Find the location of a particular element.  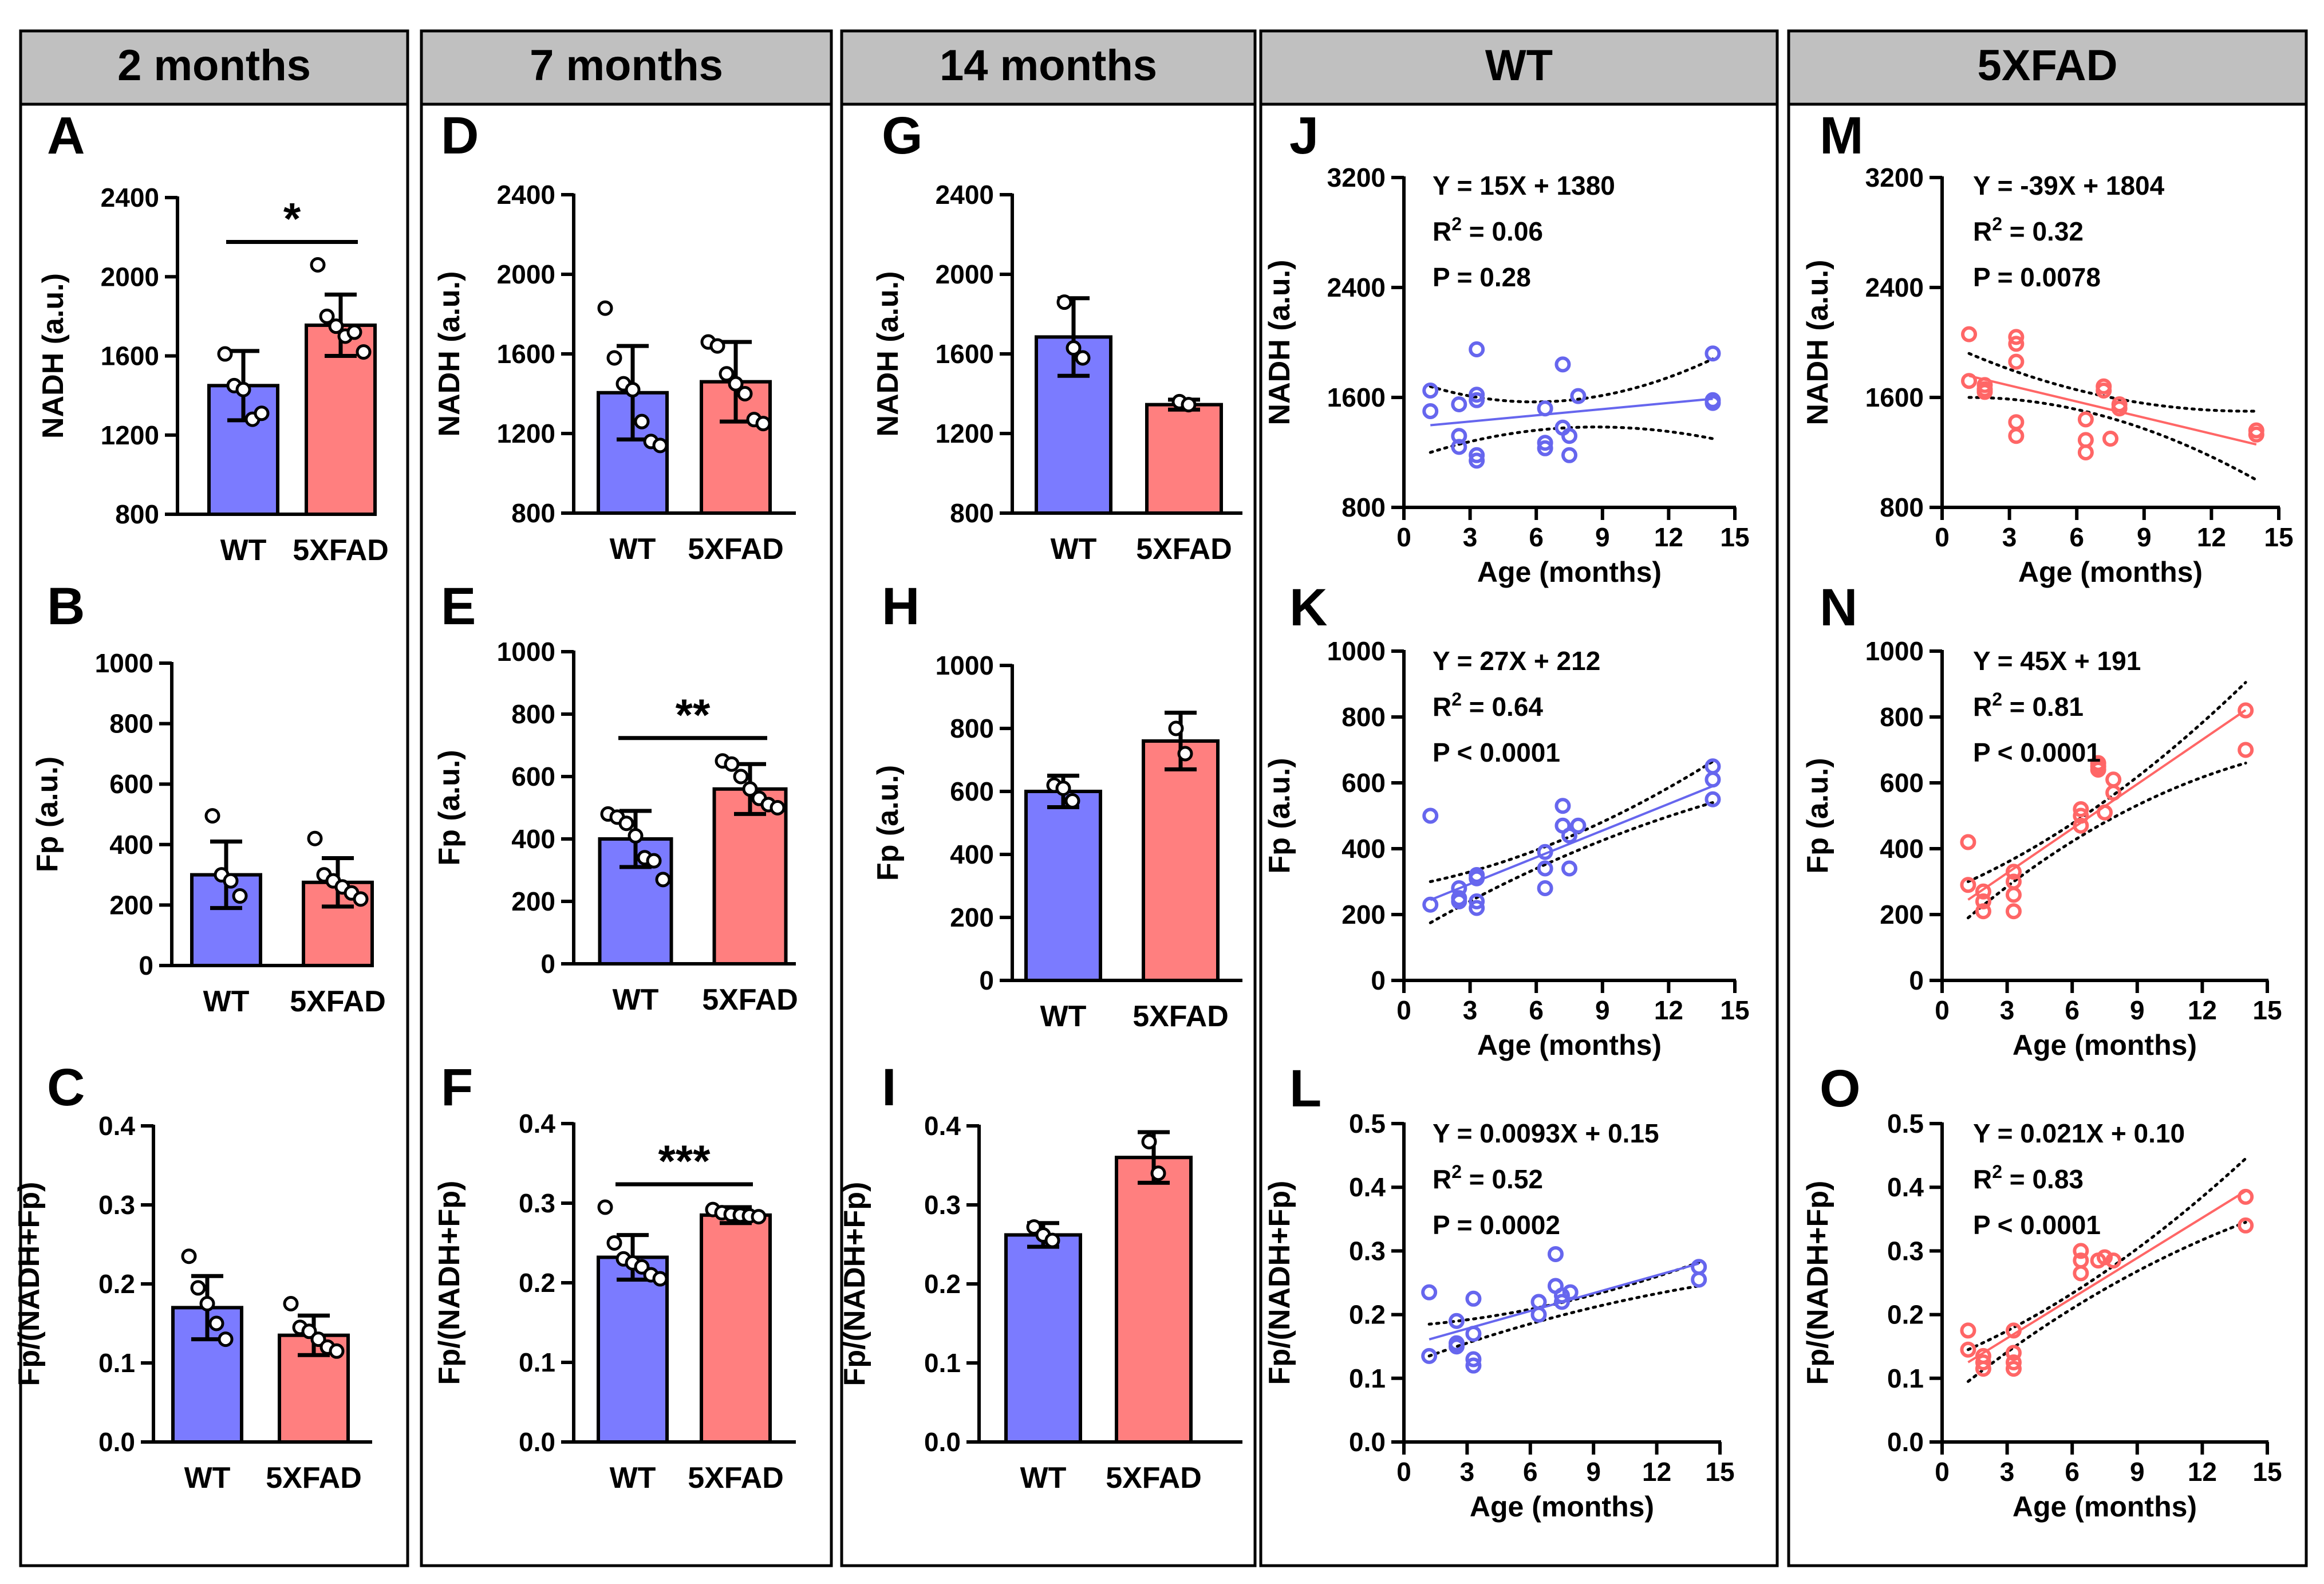

y-tick-label-m-2: 2400 is located at coordinates (1894, 287).